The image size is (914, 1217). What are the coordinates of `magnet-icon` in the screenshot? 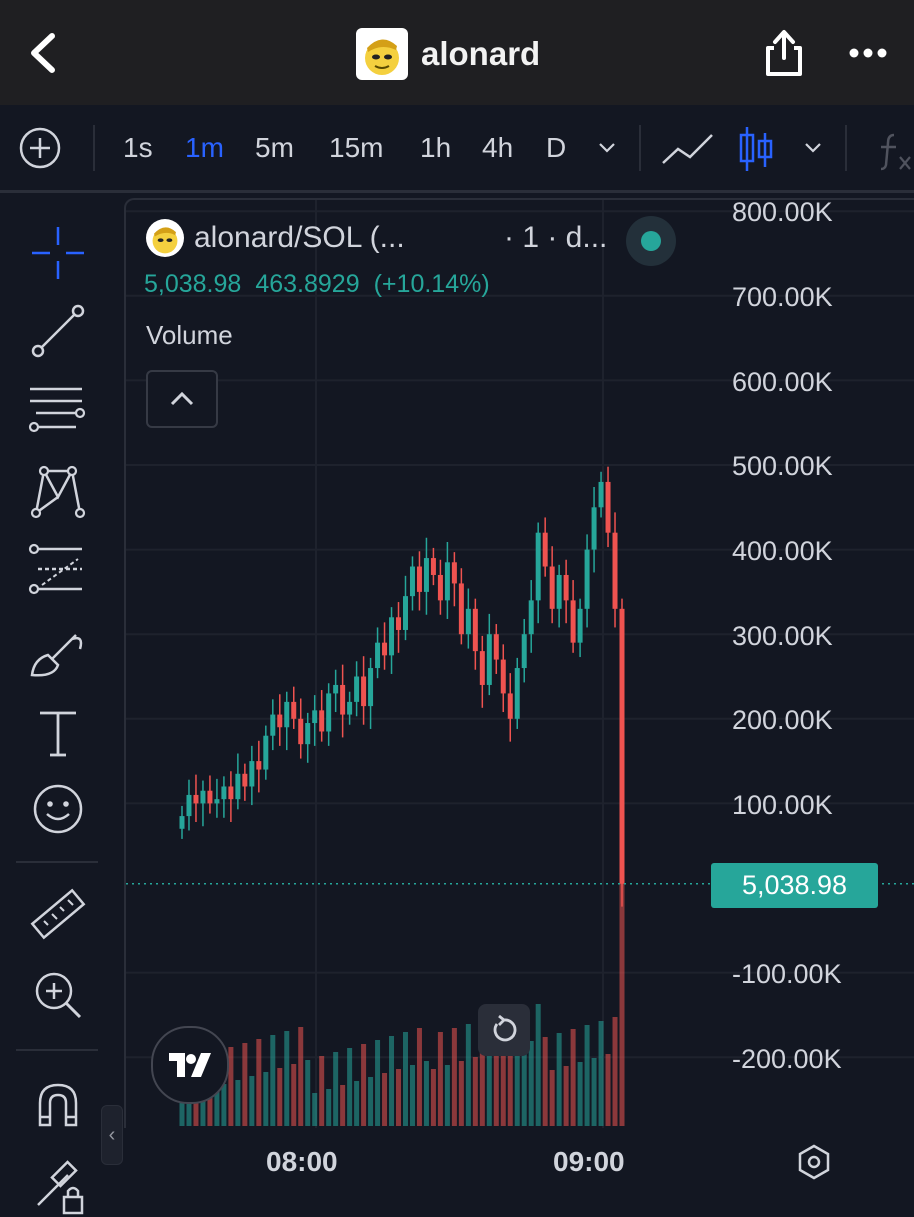 It's located at (58, 1105).